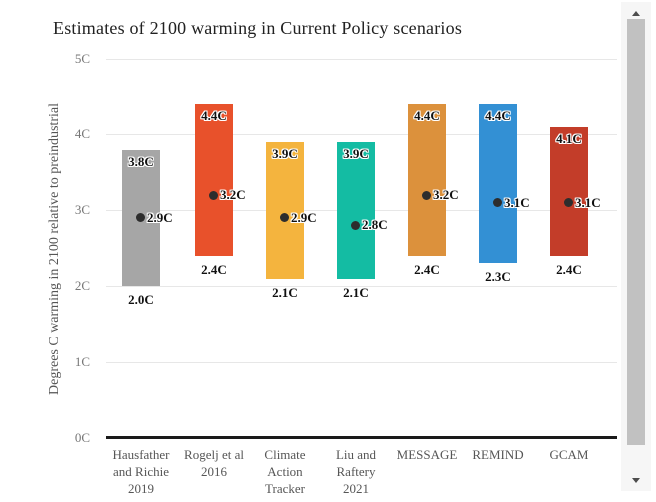  What do you see at coordinates (141, 300) in the screenshot?
I see `bar-min-label: 2.0C` at bounding box center [141, 300].